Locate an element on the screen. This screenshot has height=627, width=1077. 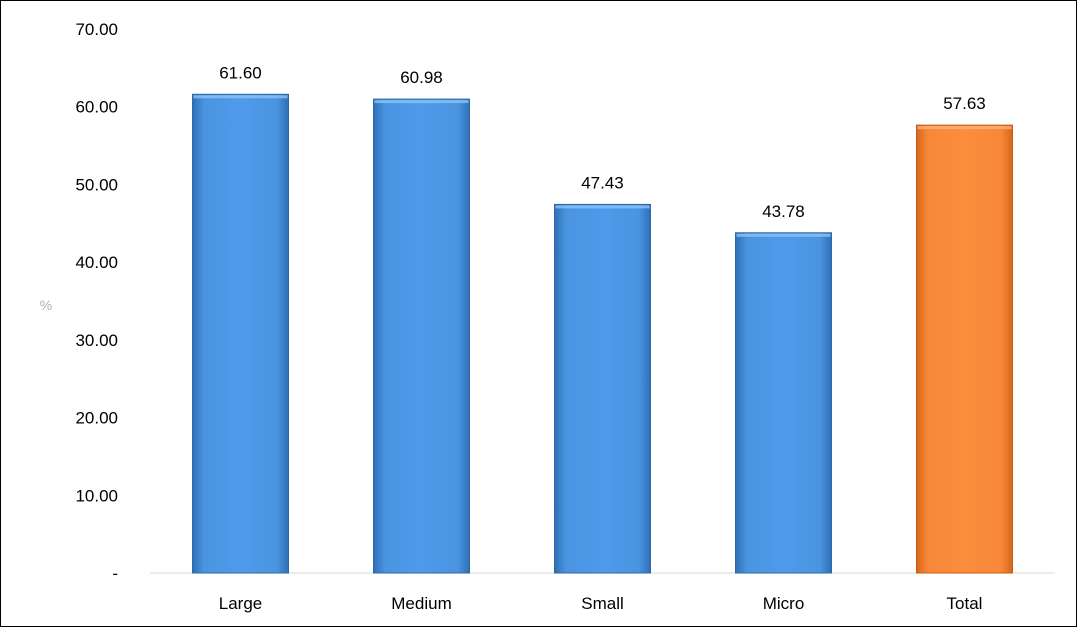
data-label: 47.43 is located at coordinates (602, 182).